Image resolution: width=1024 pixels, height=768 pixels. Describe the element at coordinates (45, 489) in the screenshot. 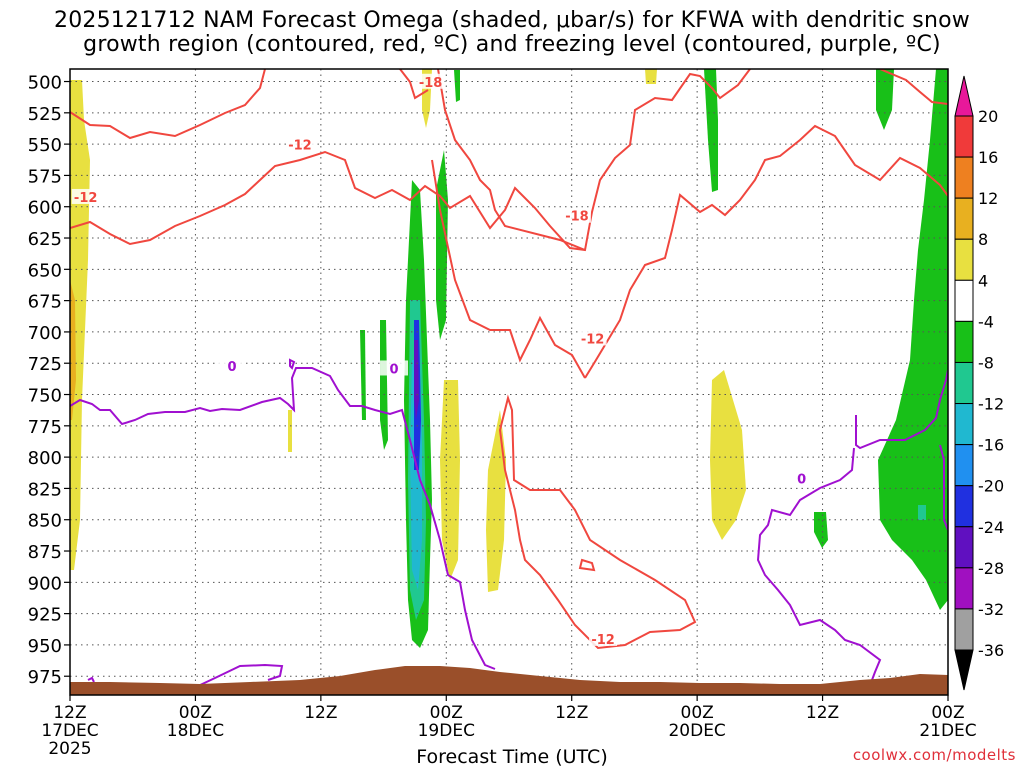

I see `y-tick-label: 825` at that location.